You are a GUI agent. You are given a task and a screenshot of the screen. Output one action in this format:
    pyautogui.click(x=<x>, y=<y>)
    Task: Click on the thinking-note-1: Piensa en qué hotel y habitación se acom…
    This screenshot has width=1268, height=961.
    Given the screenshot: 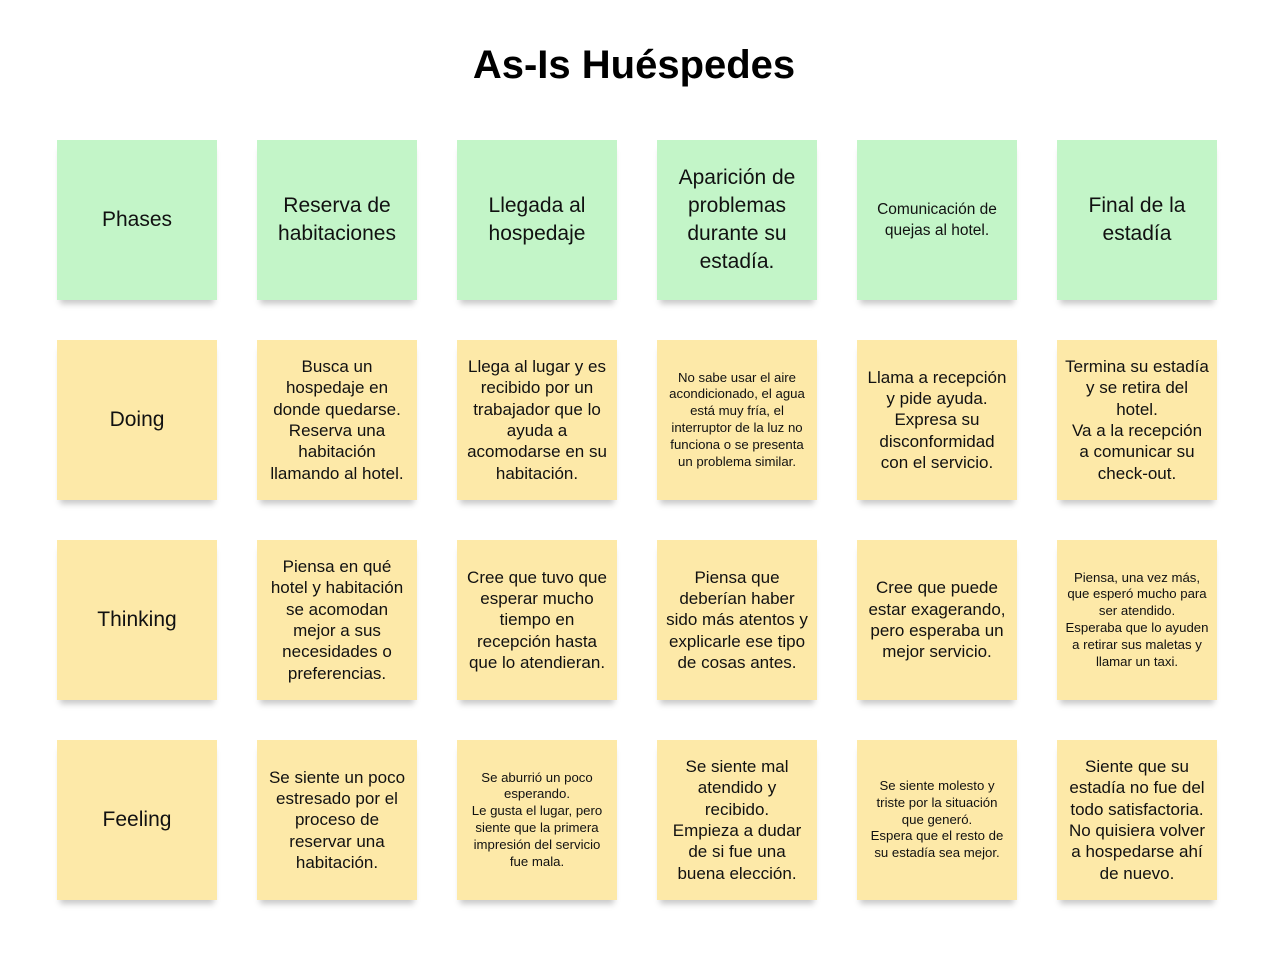 What is the action you would take?
    pyautogui.click(x=337, y=620)
    